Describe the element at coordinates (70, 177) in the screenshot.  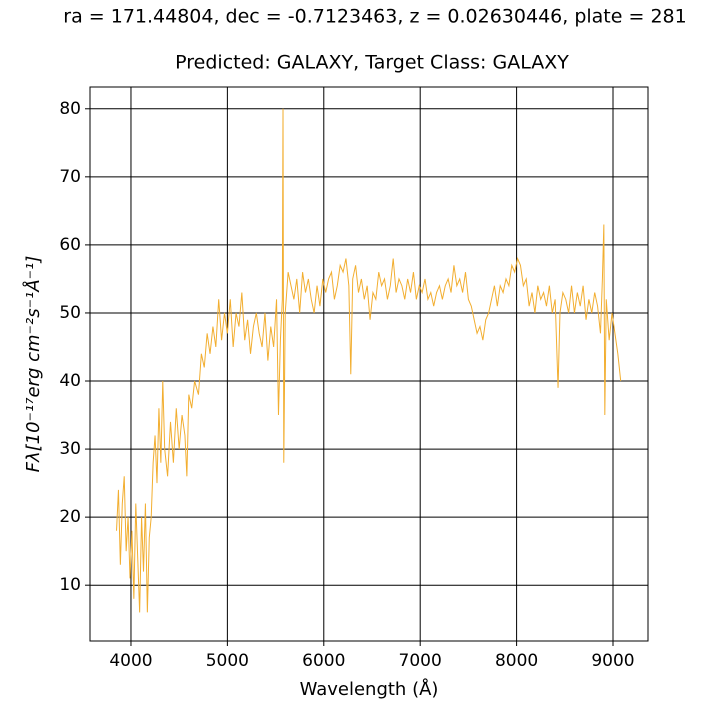
I see `y-tick-label: 70` at that location.